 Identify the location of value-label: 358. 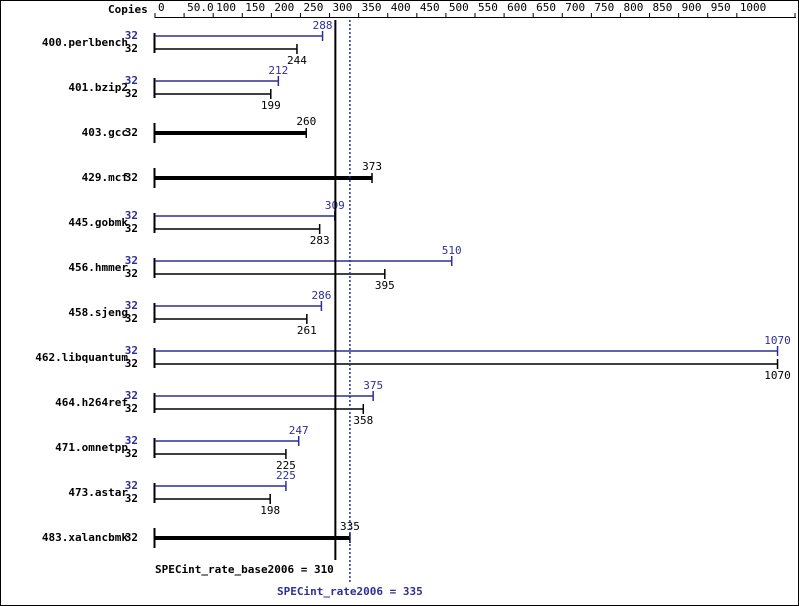
(363, 420).